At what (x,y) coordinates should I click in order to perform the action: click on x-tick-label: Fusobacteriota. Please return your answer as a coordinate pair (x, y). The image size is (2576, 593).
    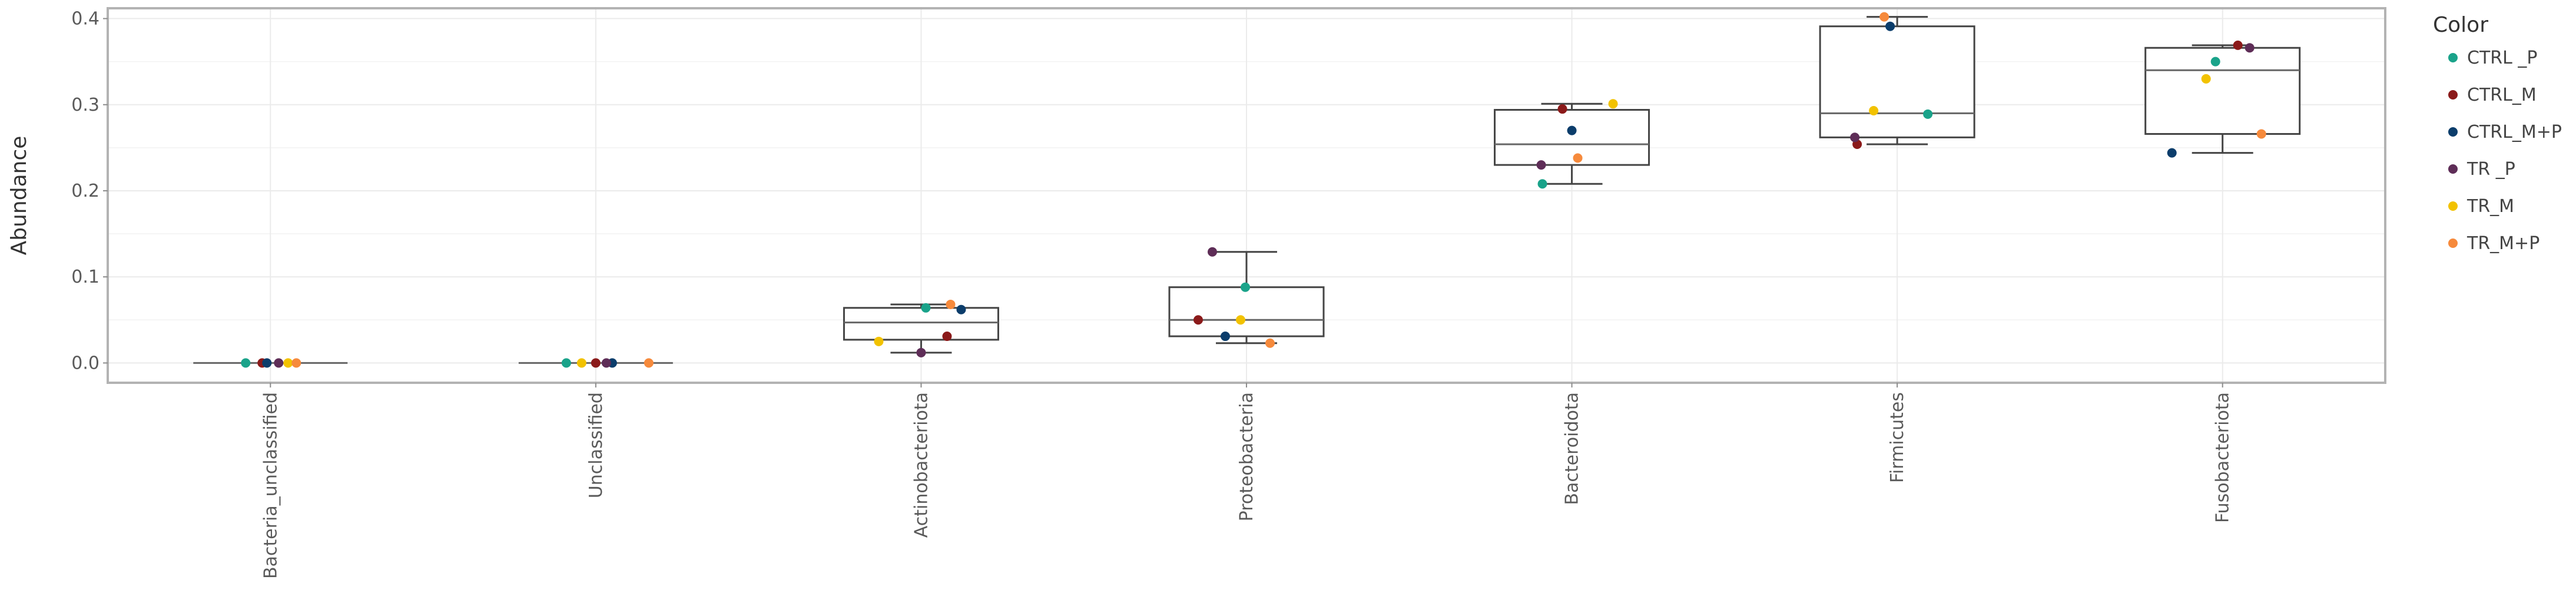
    Looking at the image, I should click on (2223, 457).